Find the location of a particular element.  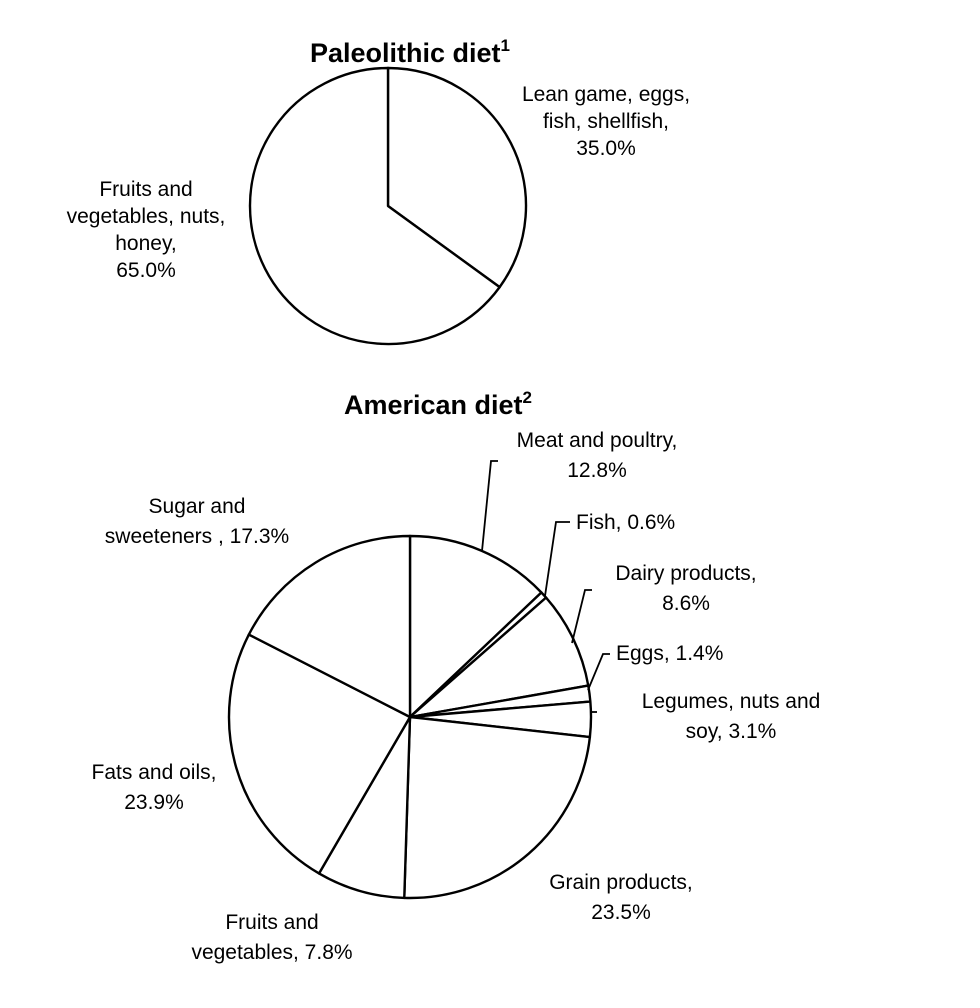

paleolithic-diet-title: Paleolithic diet1 is located at coordinates (410, 52).